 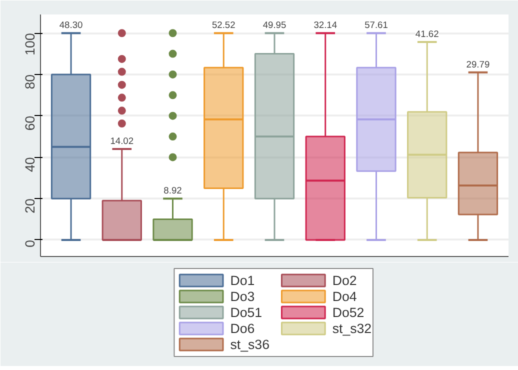 What do you see at coordinates (30, 44) in the screenshot?
I see `y-tick-label: 100` at bounding box center [30, 44].